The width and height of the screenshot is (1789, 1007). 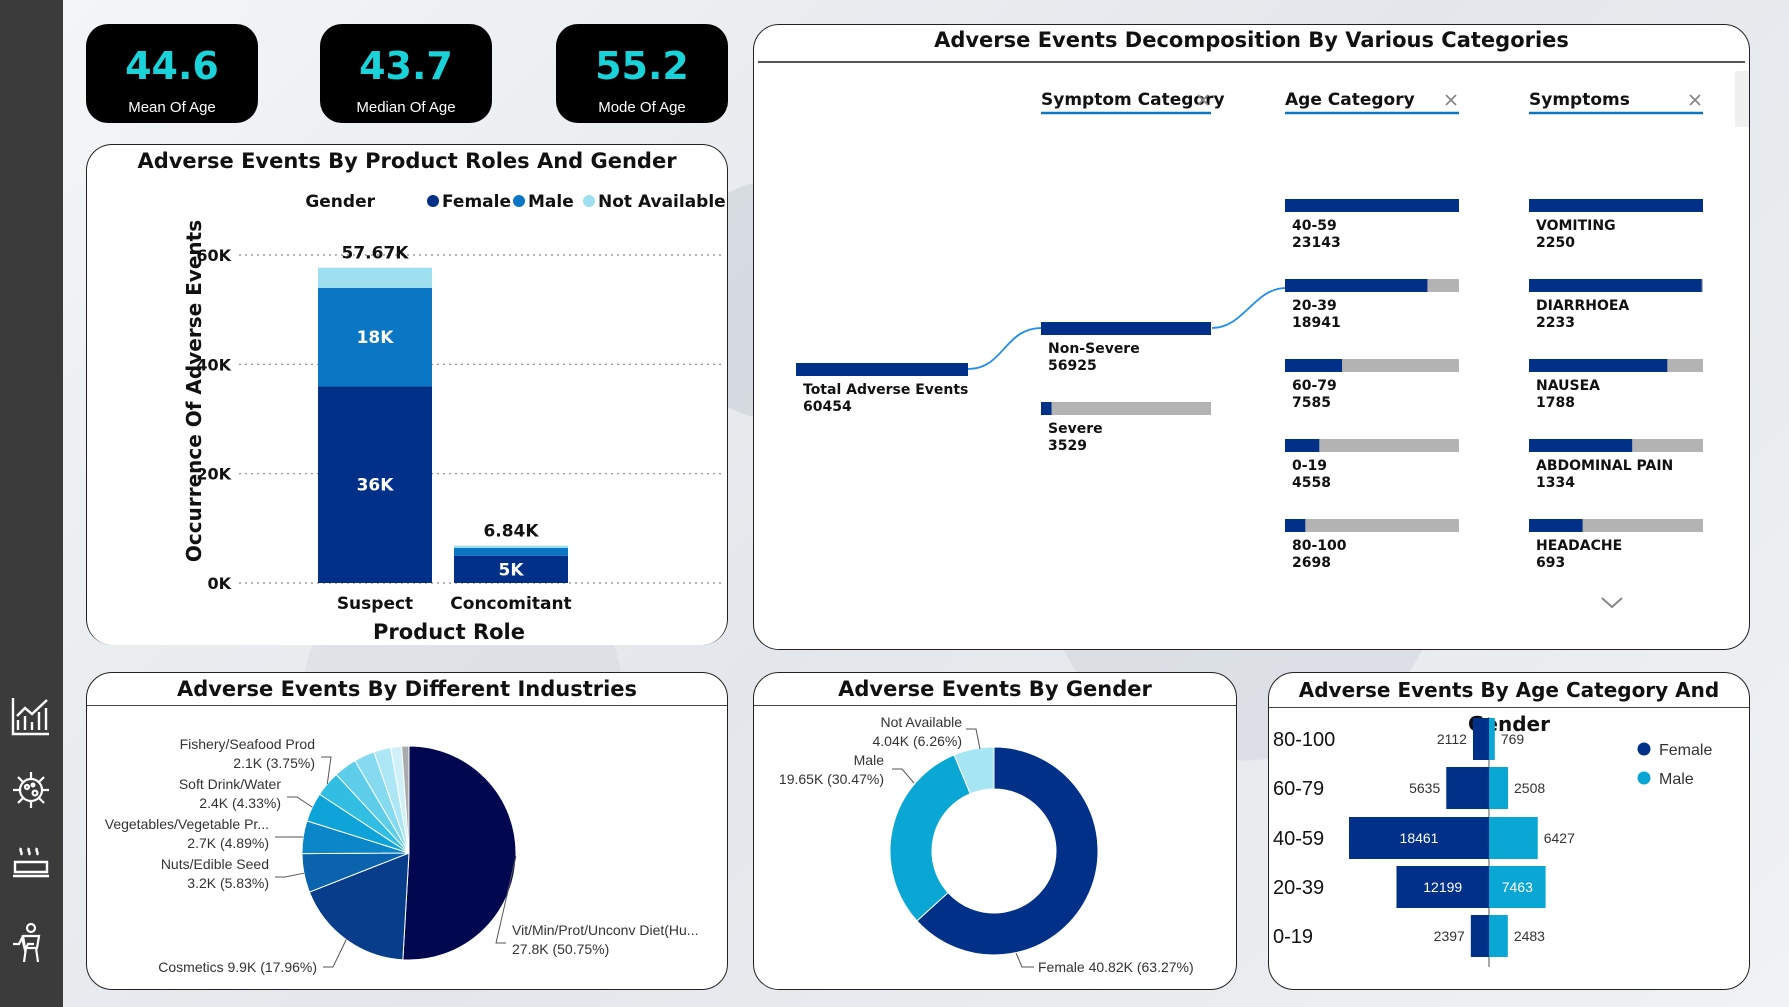 What do you see at coordinates (1133, 100) in the screenshot?
I see `level-header: Symptom Category` at bounding box center [1133, 100].